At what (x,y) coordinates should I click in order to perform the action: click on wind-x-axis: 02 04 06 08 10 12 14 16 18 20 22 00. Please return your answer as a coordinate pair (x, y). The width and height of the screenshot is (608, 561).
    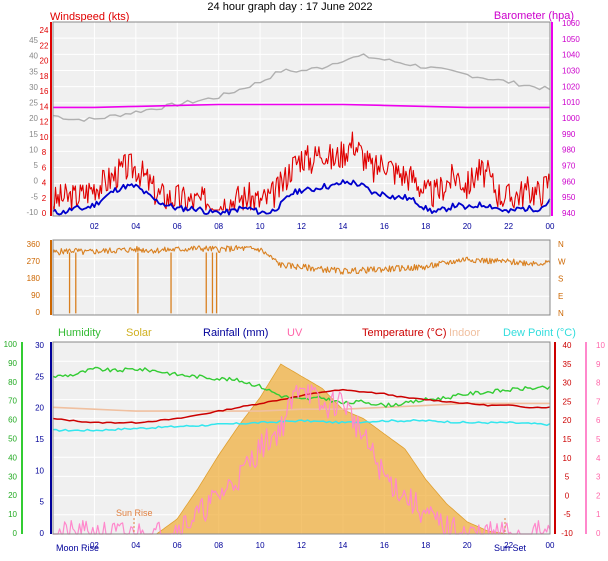
    Looking at the image, I should click on (322, 226).